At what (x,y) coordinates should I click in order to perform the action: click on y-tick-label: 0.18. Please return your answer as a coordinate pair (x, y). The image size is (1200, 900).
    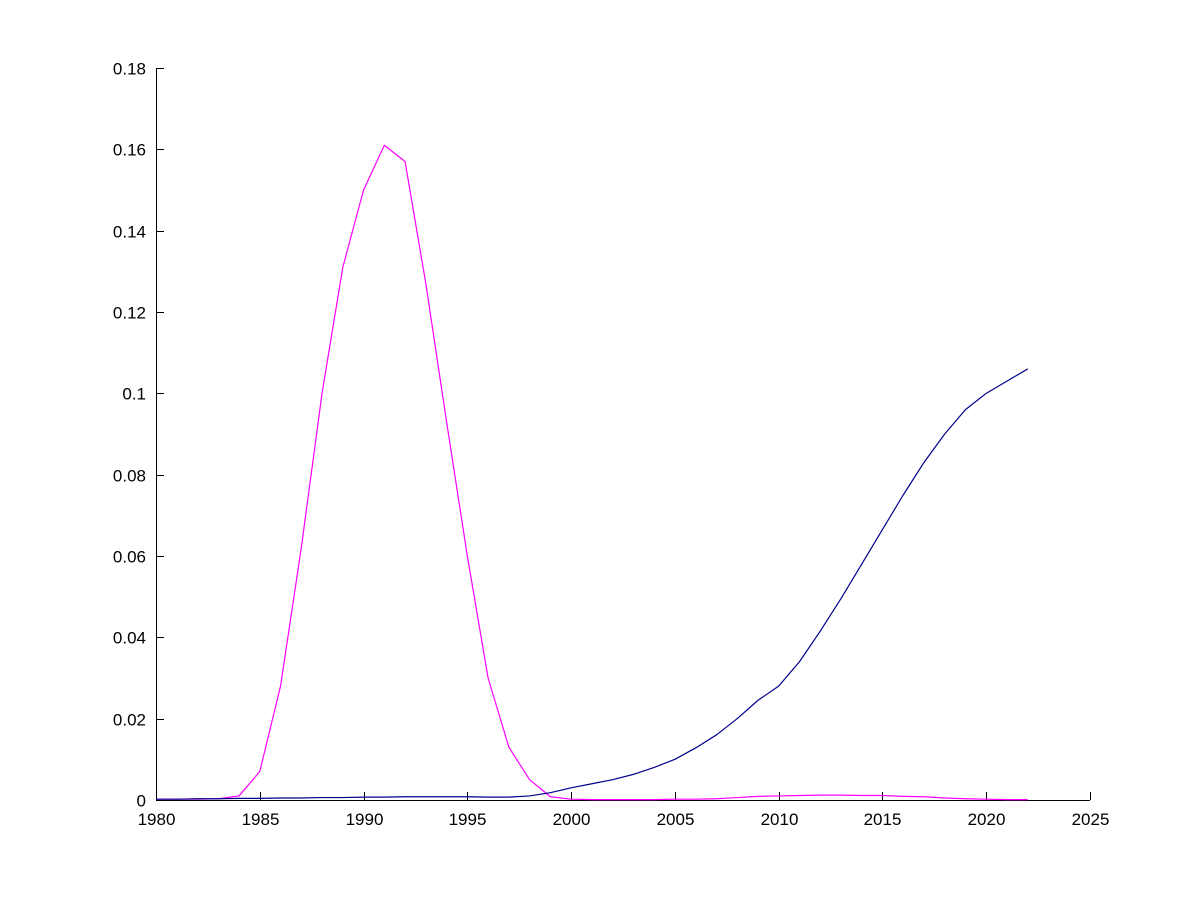
    Looking at the image, I should click on (129, 68).